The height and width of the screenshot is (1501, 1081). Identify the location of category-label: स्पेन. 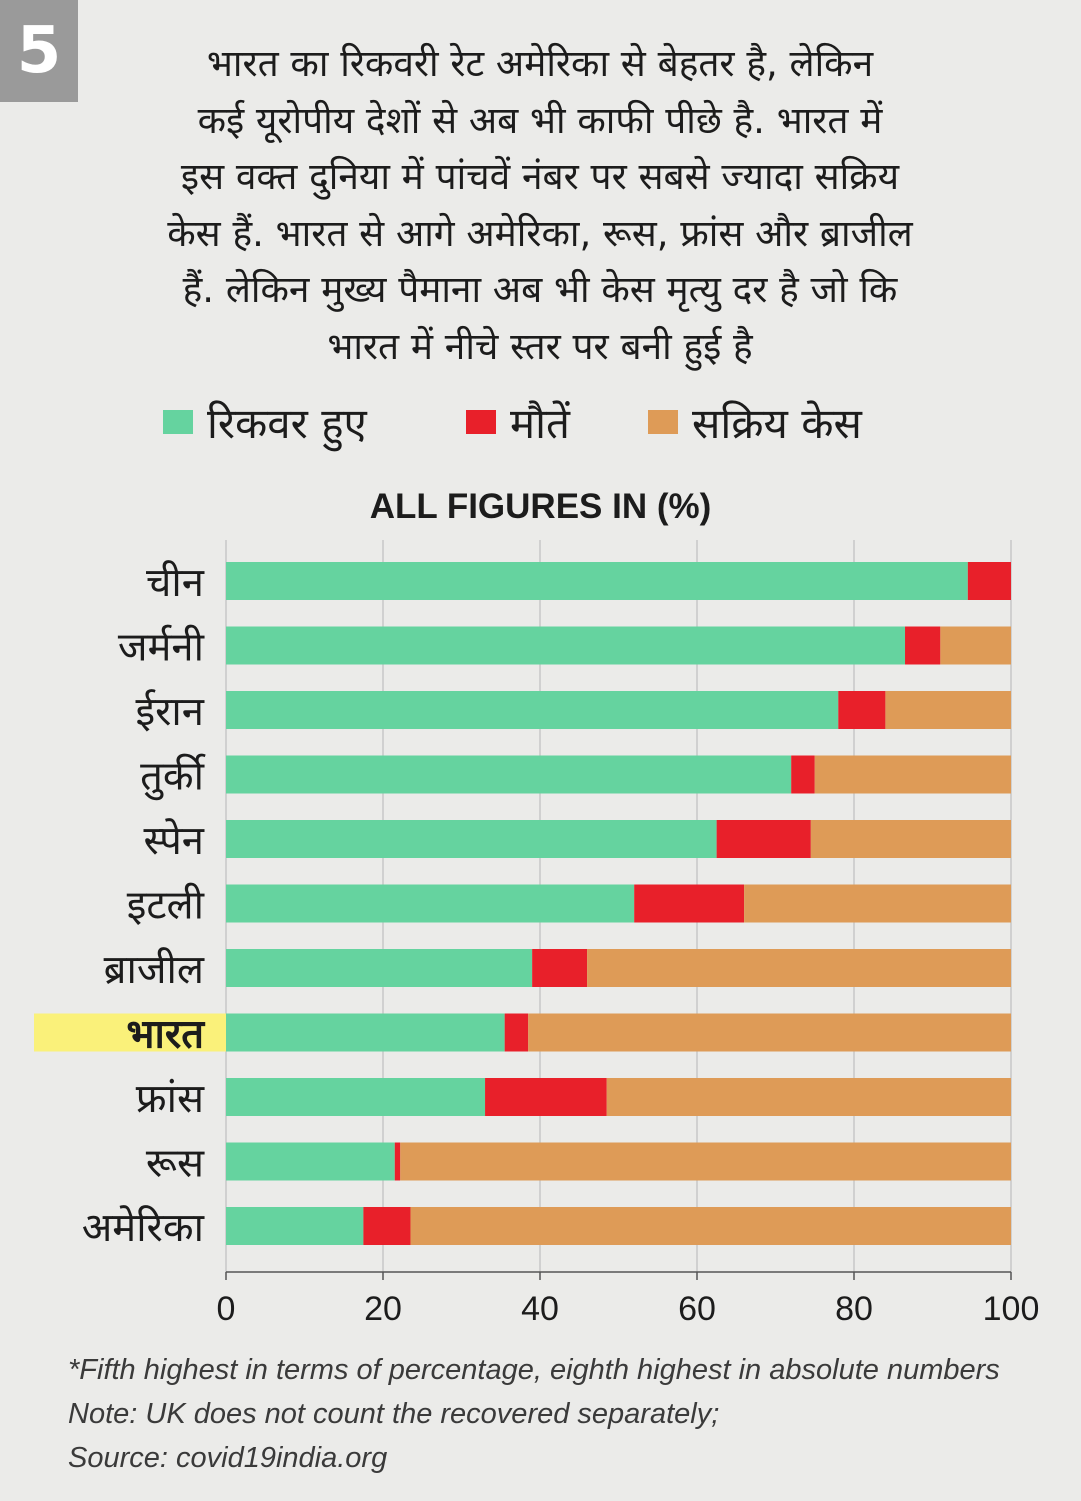
(174, 841).